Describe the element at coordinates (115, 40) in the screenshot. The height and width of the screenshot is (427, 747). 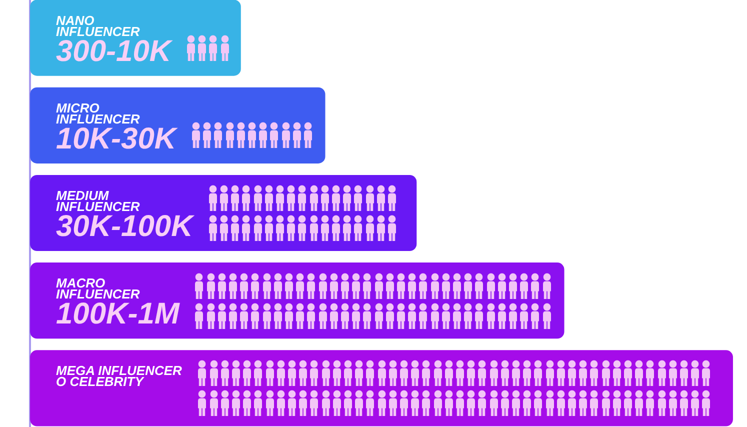
I see `y-tick-label: NANO INFLUENCER 300-10K` at that location.